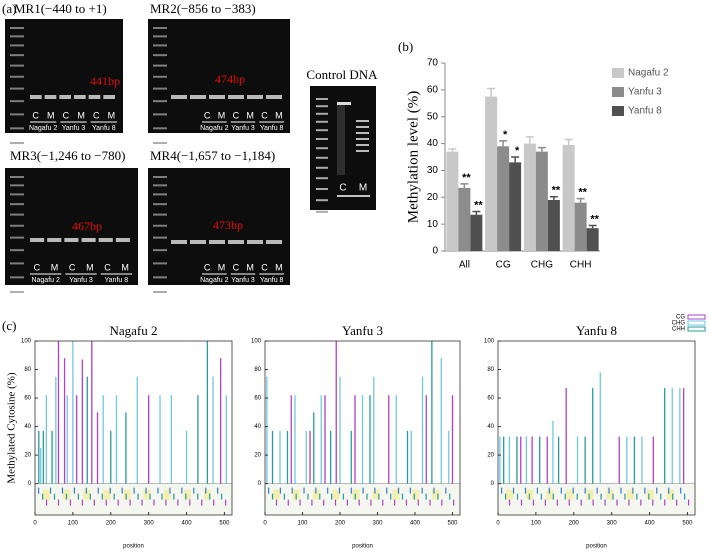  Describe the element at coordinates (490, 427) in the screenshot. I see `y-tick-label: 40` at that location.